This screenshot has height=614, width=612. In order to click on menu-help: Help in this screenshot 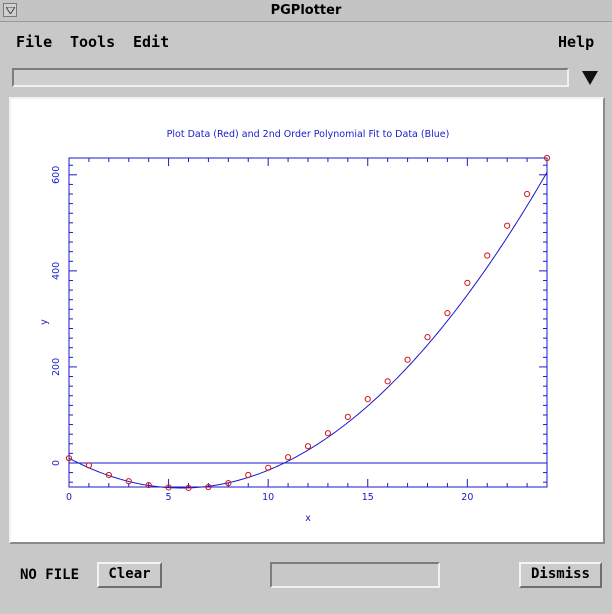, I will do `click(576, 42)`.